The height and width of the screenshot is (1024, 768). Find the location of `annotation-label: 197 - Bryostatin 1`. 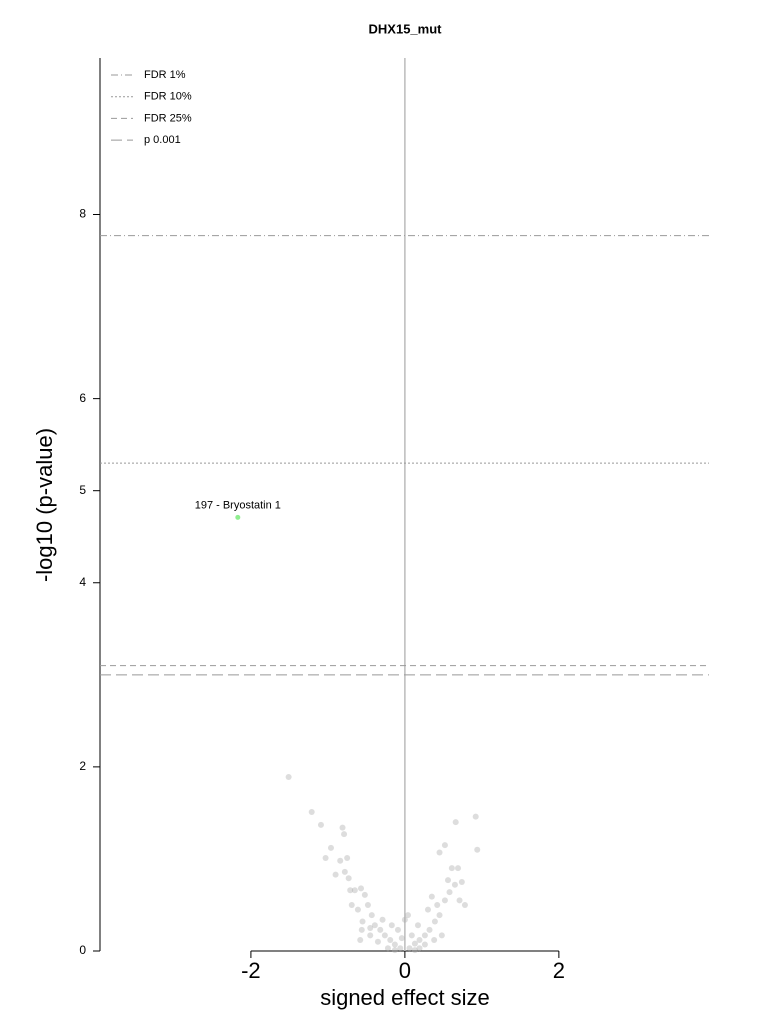

annotation-label: 197 - Bryostatin 1 is located at coordinates (238, 505).